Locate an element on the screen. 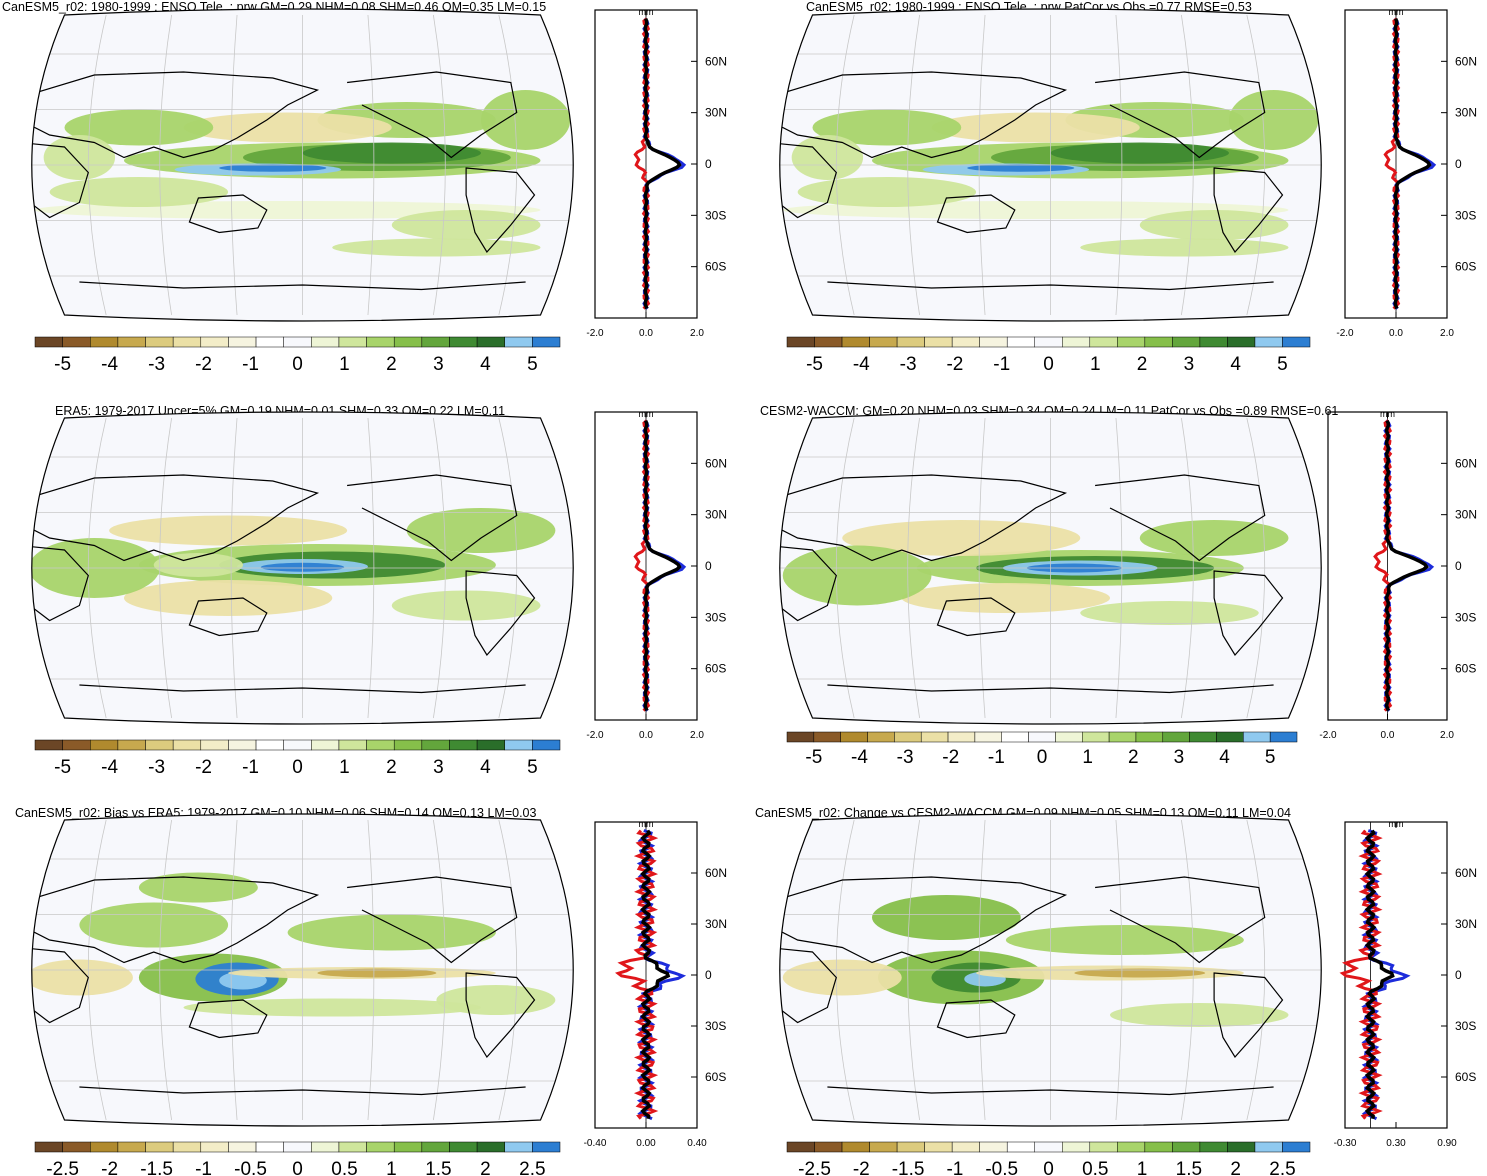  colorbar-label: -4 is located at coordinates (861, 364).